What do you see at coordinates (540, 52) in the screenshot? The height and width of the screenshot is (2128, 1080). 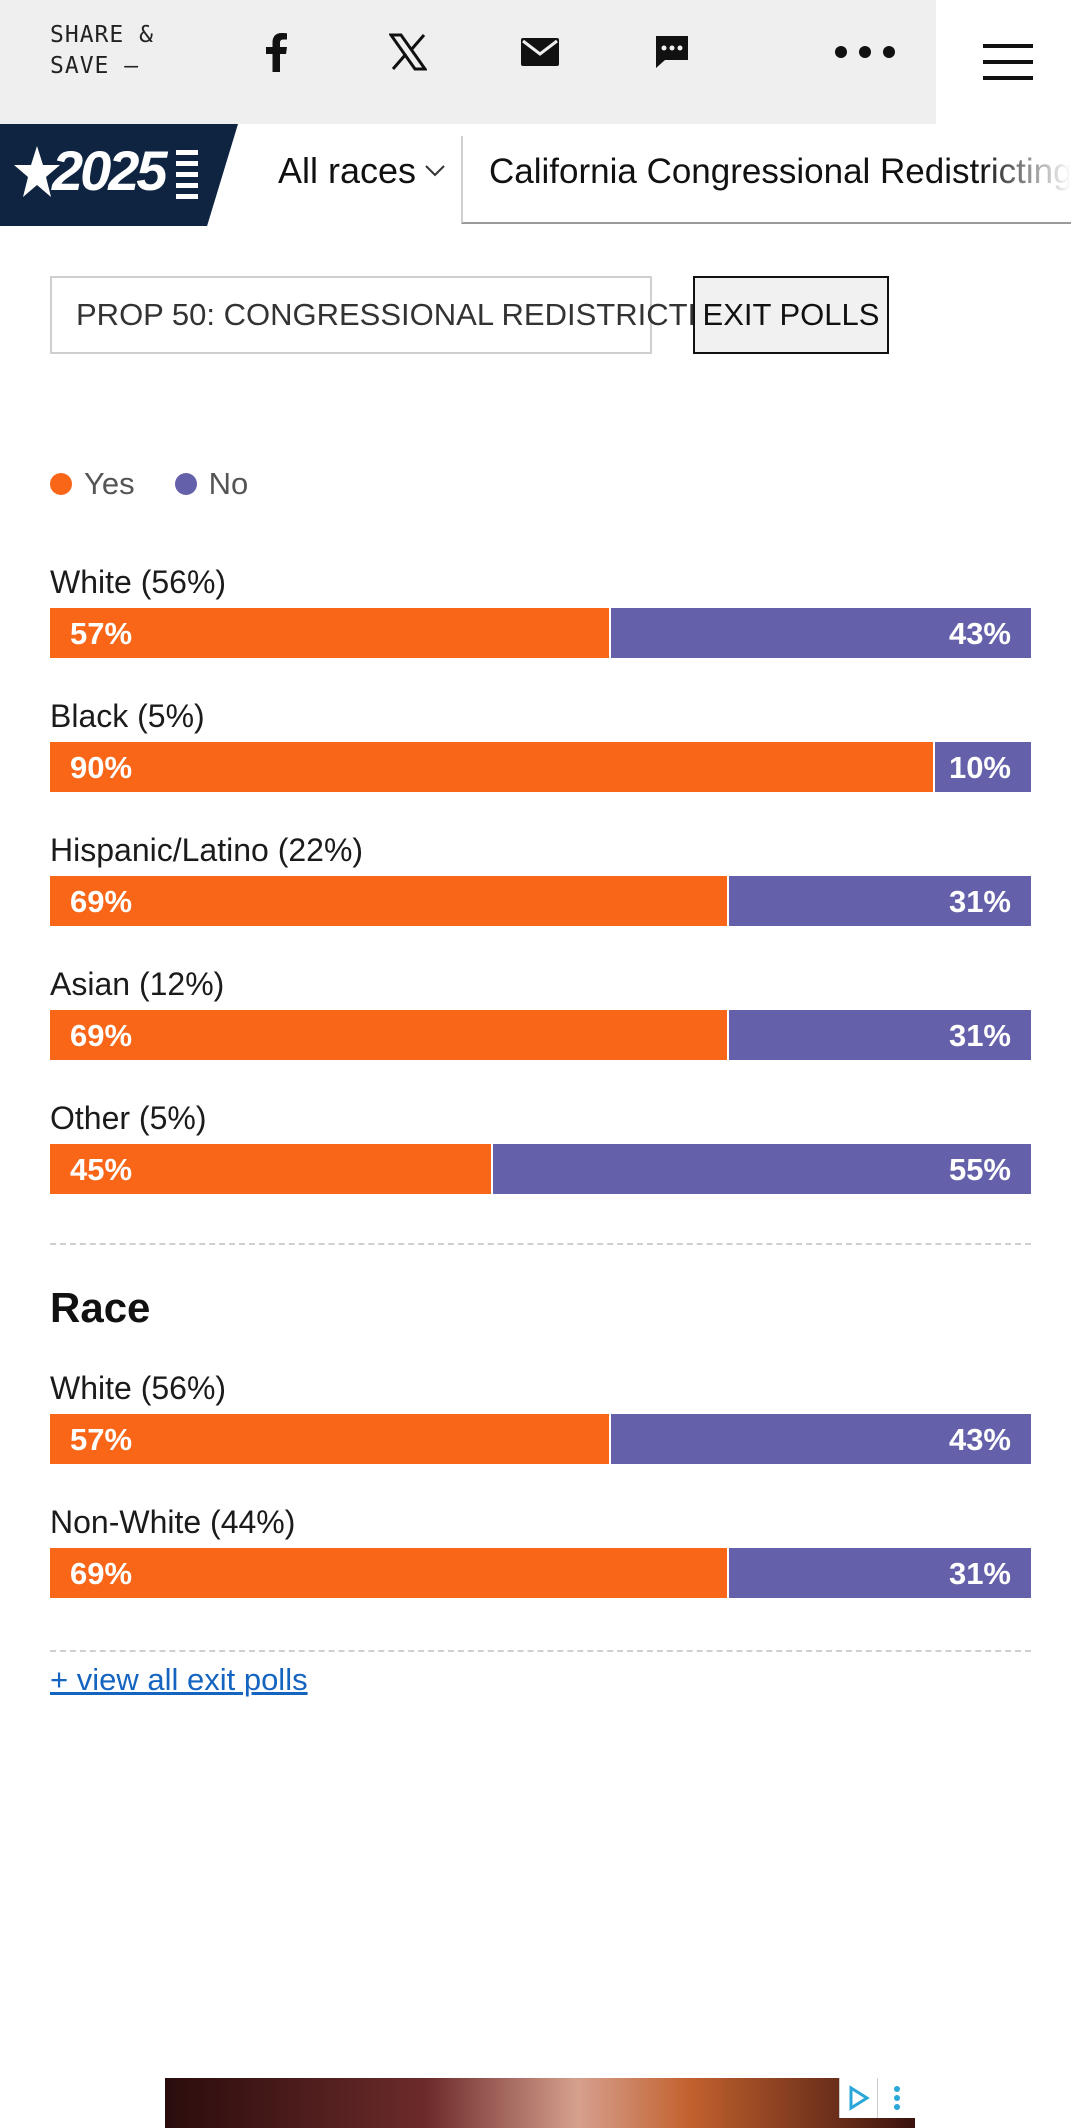 I see `email-icon` at bounding box center [540, 52].